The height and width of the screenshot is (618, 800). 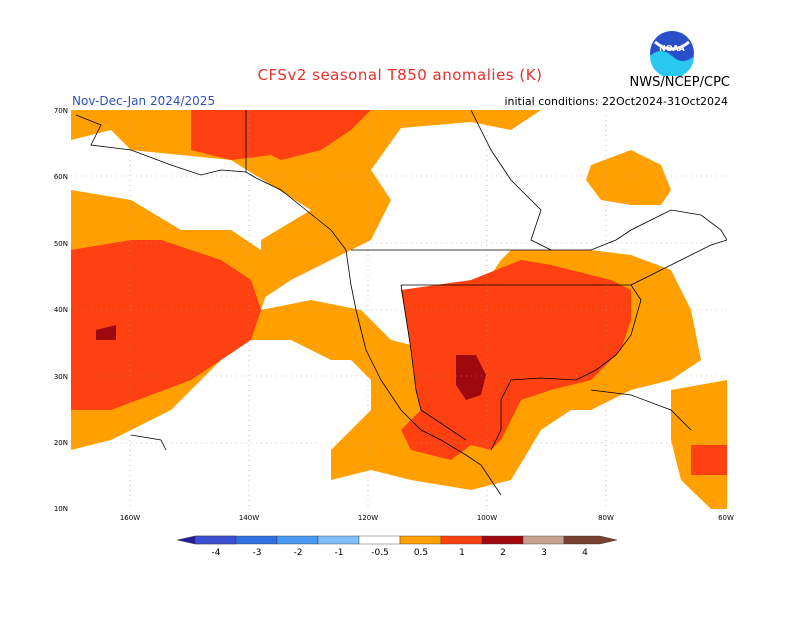 I want to click on lat-label: 10N, so click(x=60, y=509).